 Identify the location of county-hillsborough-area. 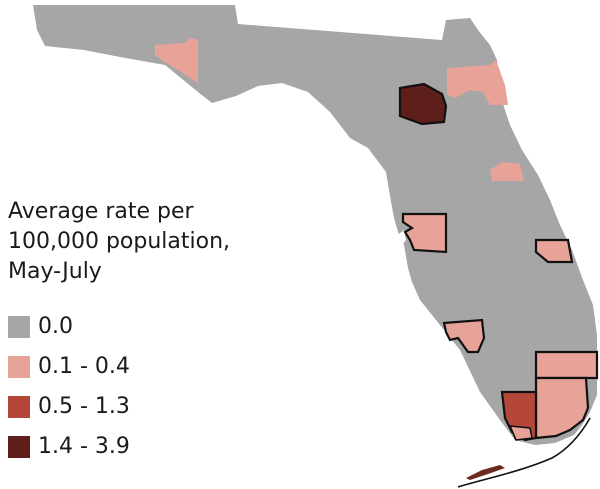
(424, 233).